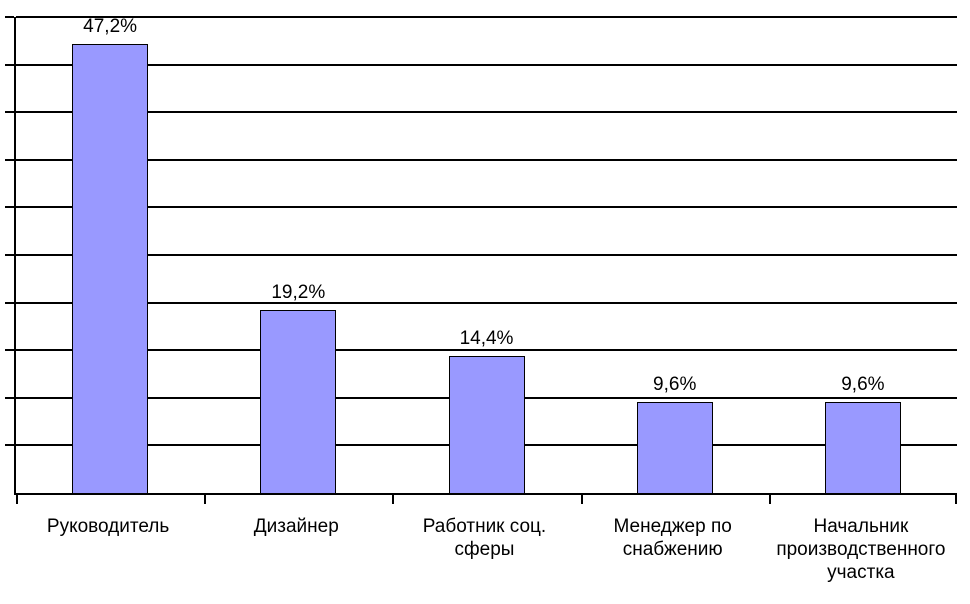 The width and height of the screenshot is (970, 604). What do you see at coordinates (486, 338) in the screenshot?
I see `bar-value-label: 14,4%` at bounding box center [486, 338].